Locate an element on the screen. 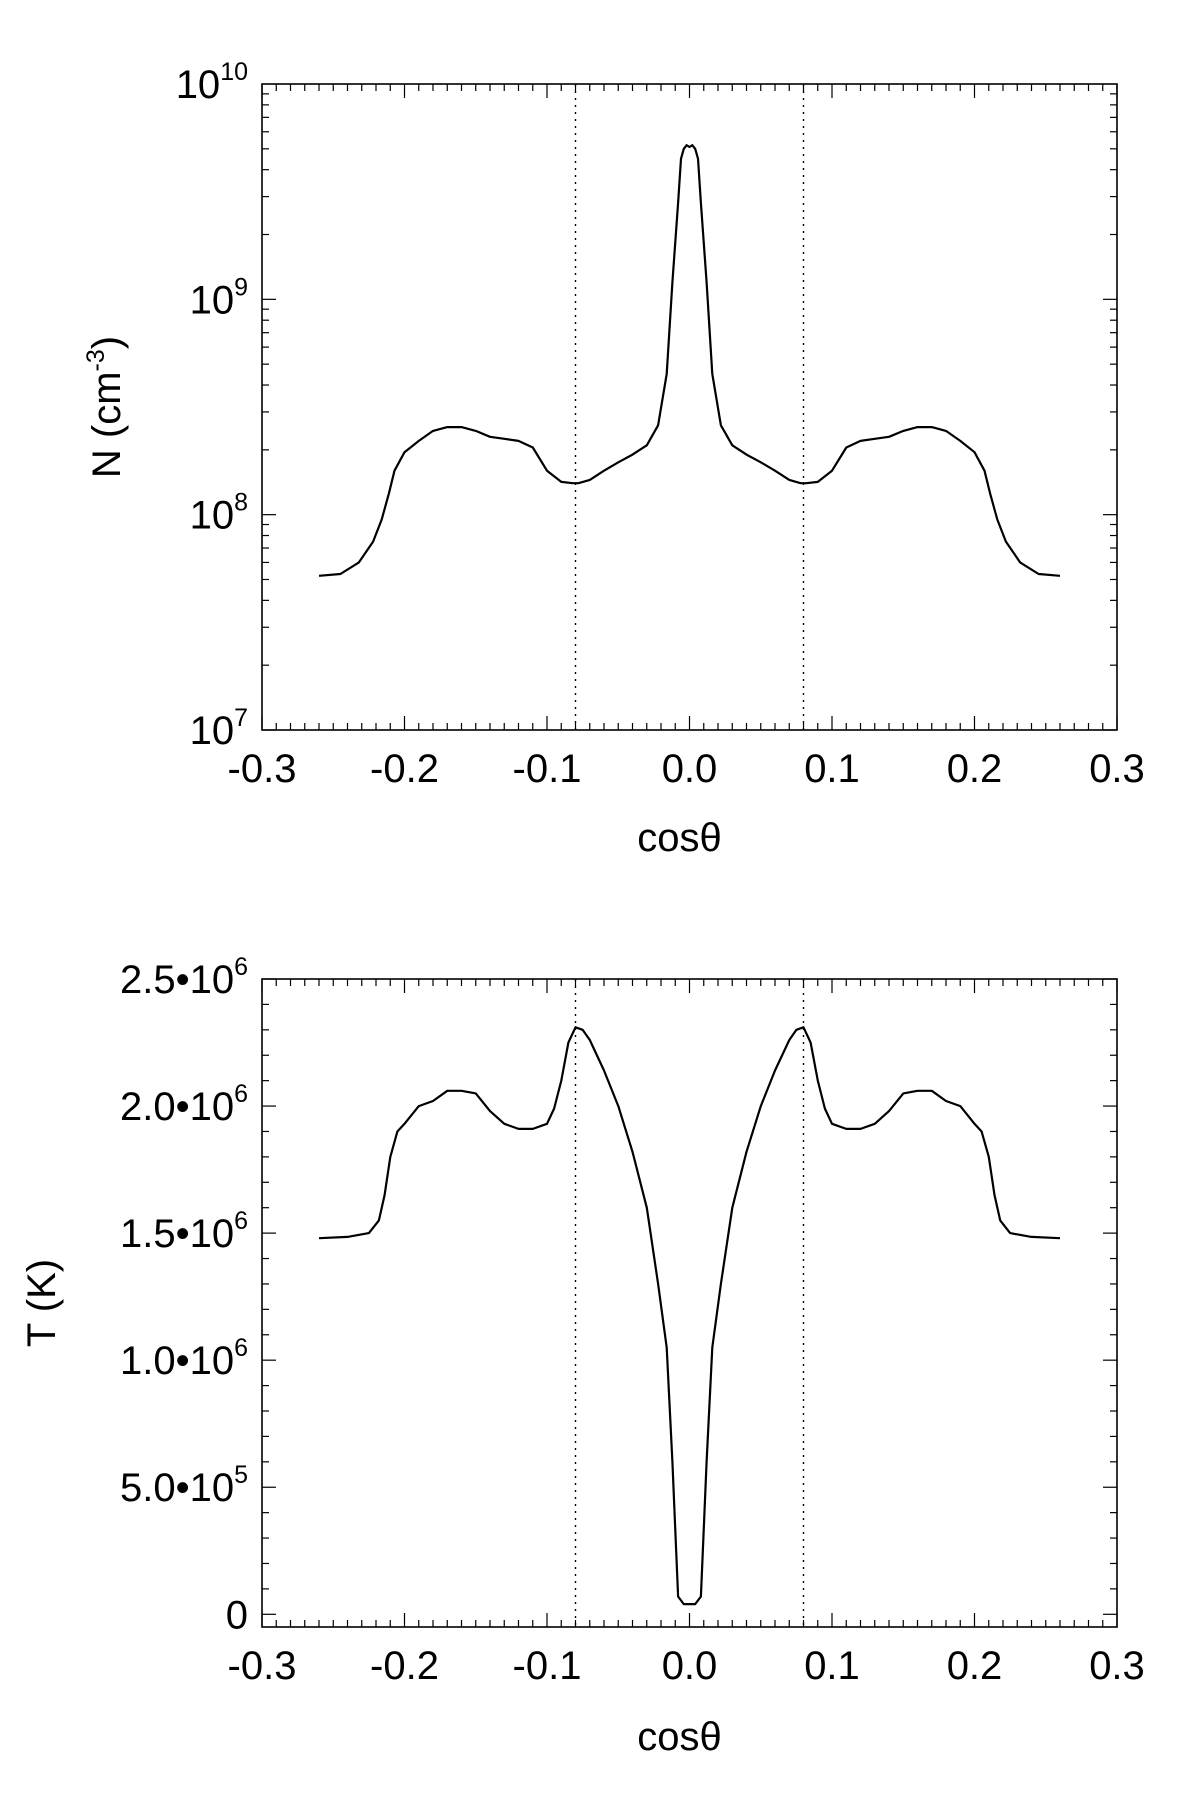 The width and height of the screenshot is (1200, 1800). y-tick-label: 2.0•106 is located at coordinates (184, 1104).